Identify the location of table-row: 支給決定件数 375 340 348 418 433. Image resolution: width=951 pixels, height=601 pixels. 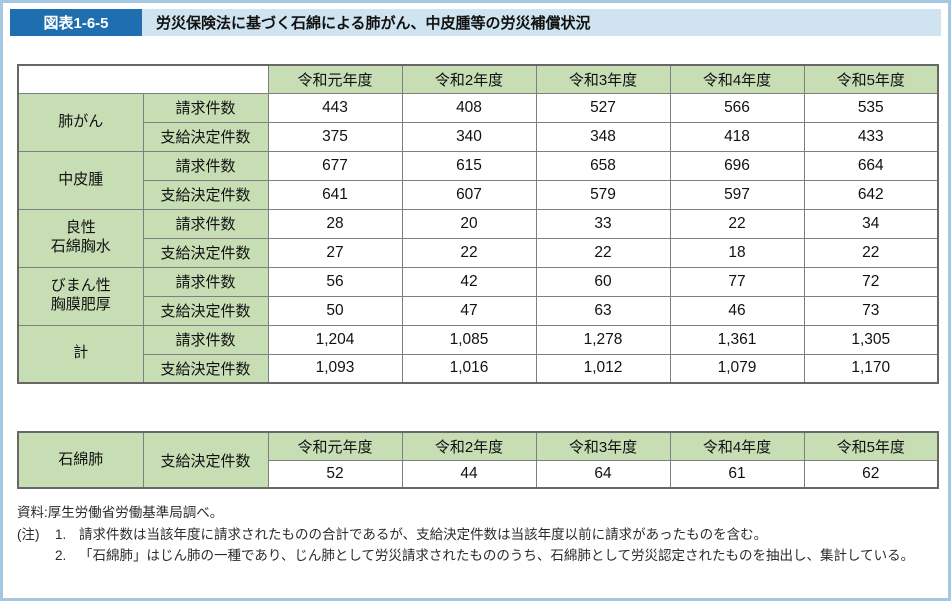
(478, 136).